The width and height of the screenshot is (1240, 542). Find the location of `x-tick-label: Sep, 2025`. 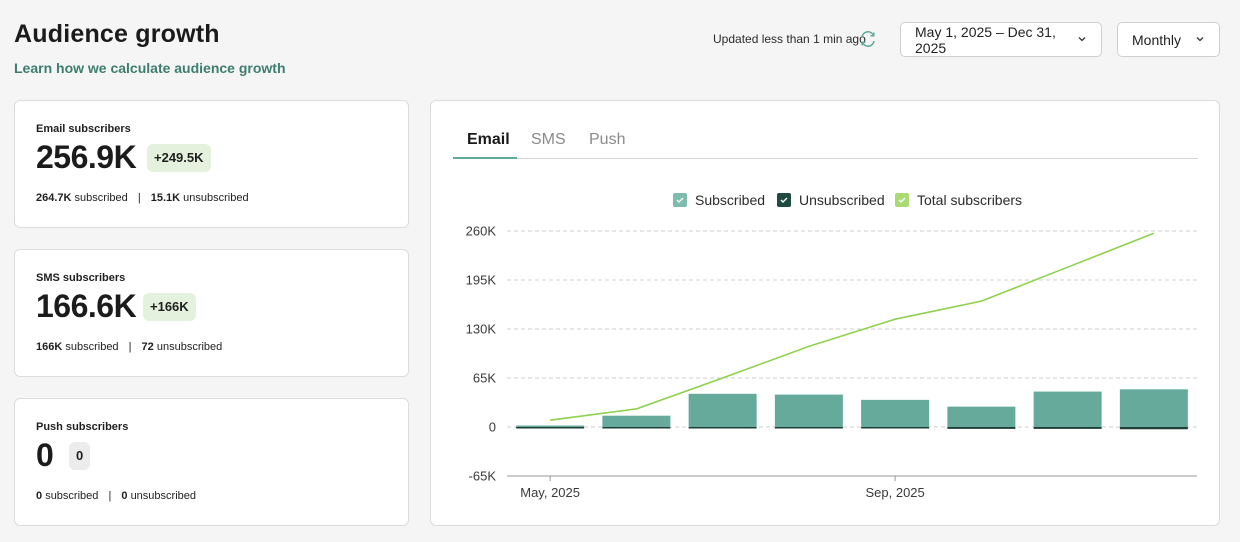

x-tick-label: Sep, 2025 is located at coordinates (894, 492).